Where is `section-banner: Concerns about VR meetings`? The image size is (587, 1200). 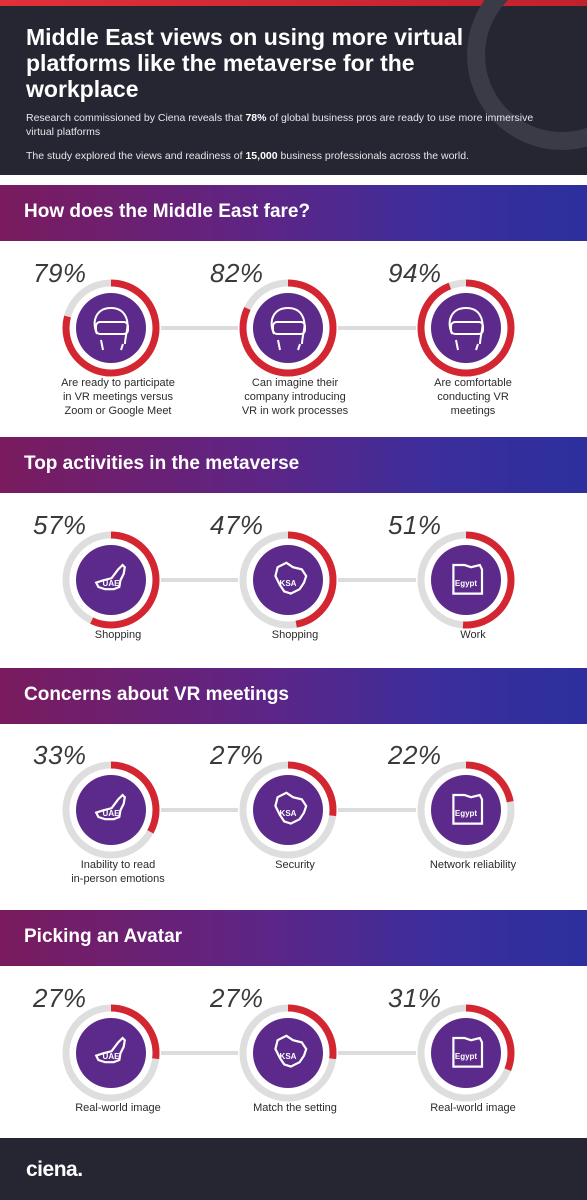
section-banner: Concerns about VR meetings is located at coordinates (293, 696).